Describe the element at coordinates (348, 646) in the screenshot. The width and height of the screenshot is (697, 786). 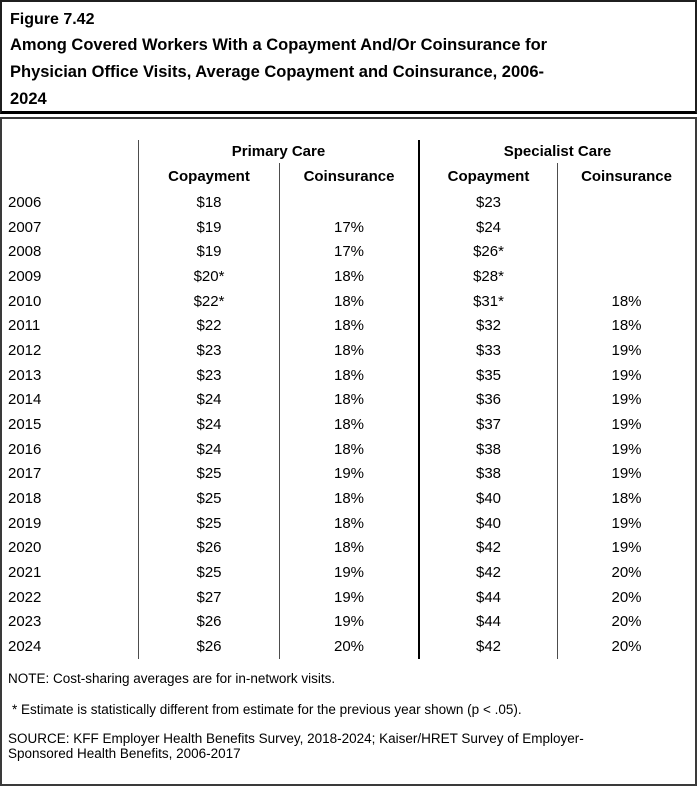
I see `primary-coinsurance-value: 20%` at that location.